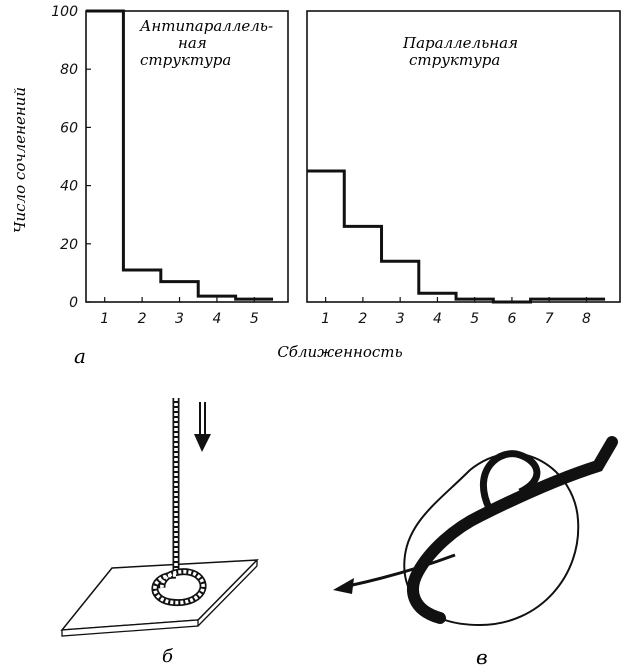 This screenshot has width=632, height=671. What do you see at coordinates (586, 319) in the screenshot?
I see `x-tick-label: 8` at bounding box center [586, 319].